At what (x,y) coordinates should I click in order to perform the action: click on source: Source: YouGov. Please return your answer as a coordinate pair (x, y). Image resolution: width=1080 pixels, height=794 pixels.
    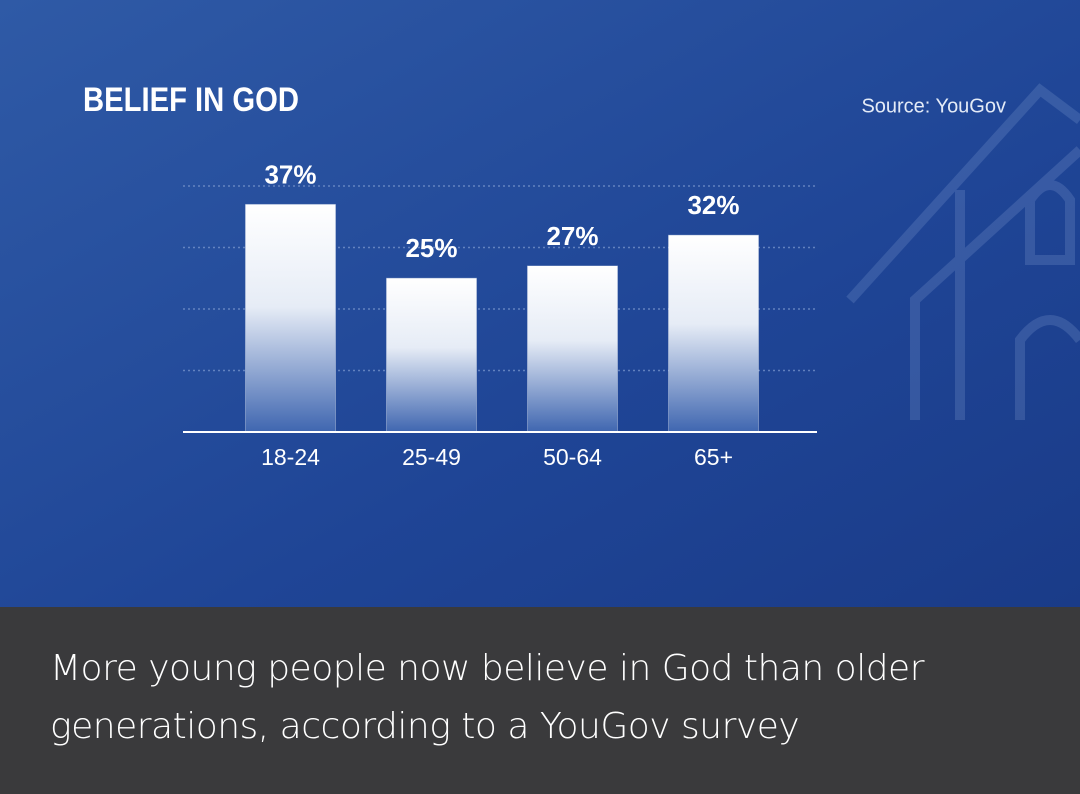
    Looking at the image, I should click on (933, 106).